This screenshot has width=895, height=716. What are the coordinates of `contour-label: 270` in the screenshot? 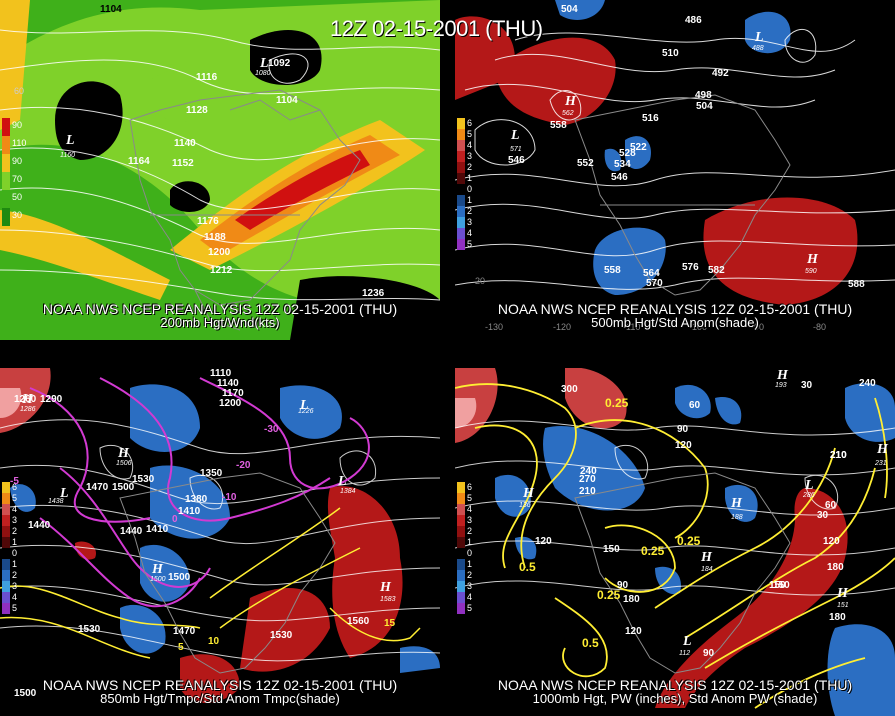 It's located at (587, 479).